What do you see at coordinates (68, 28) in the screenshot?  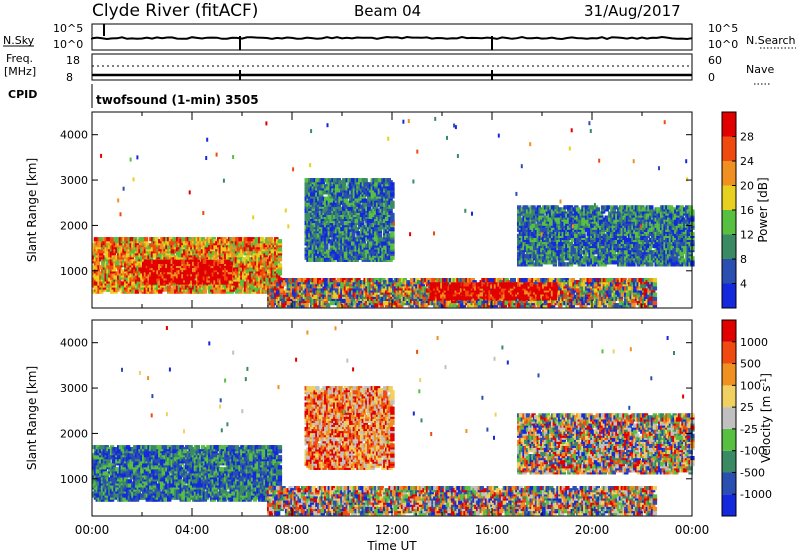 I see `nsky-tick-top: 10^5` at bounding box center [68, 28].